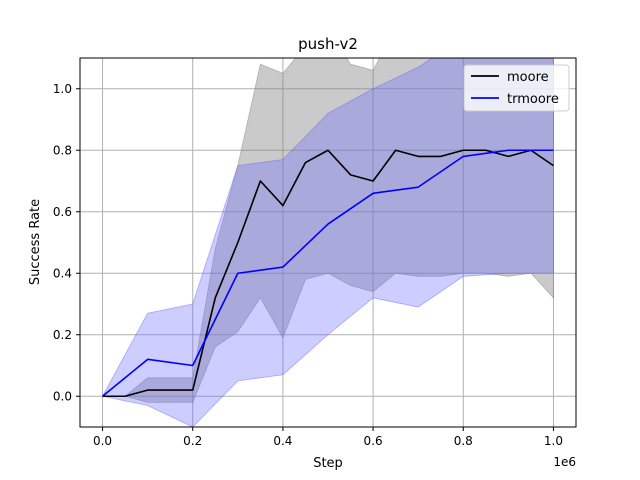 This screenshot has height=480, width=640. I want to click on y-tick-label: 0.2, so click(62, 335).